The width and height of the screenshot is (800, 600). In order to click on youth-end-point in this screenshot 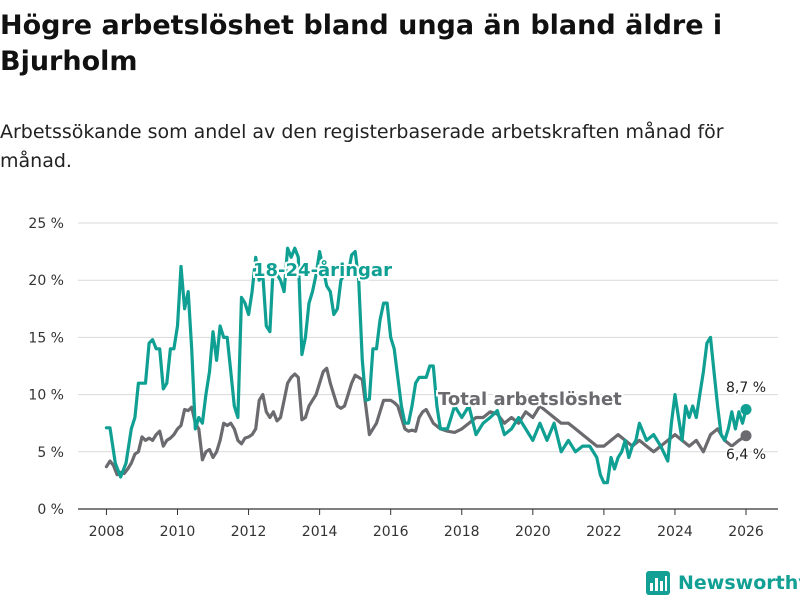, I will do `click(746, 409)`.